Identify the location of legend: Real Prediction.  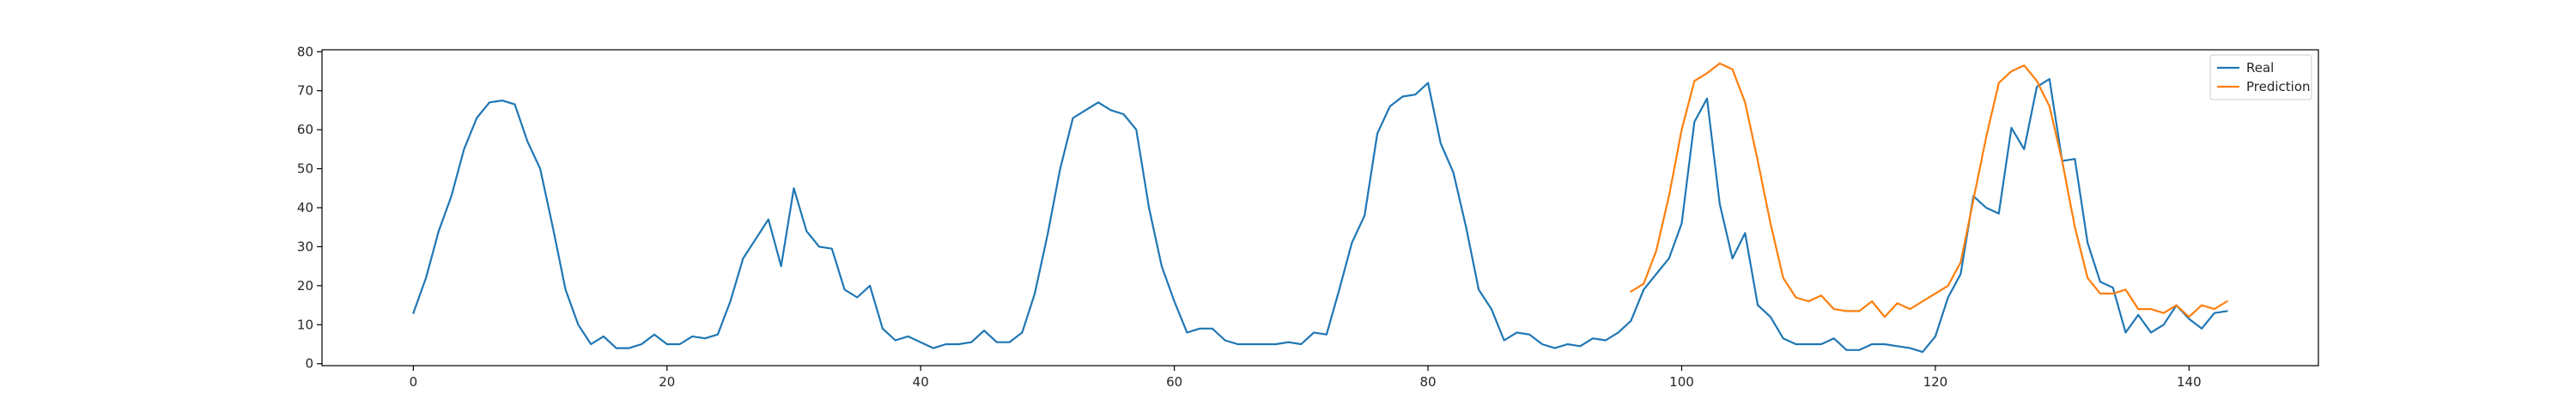
(2260, 77).